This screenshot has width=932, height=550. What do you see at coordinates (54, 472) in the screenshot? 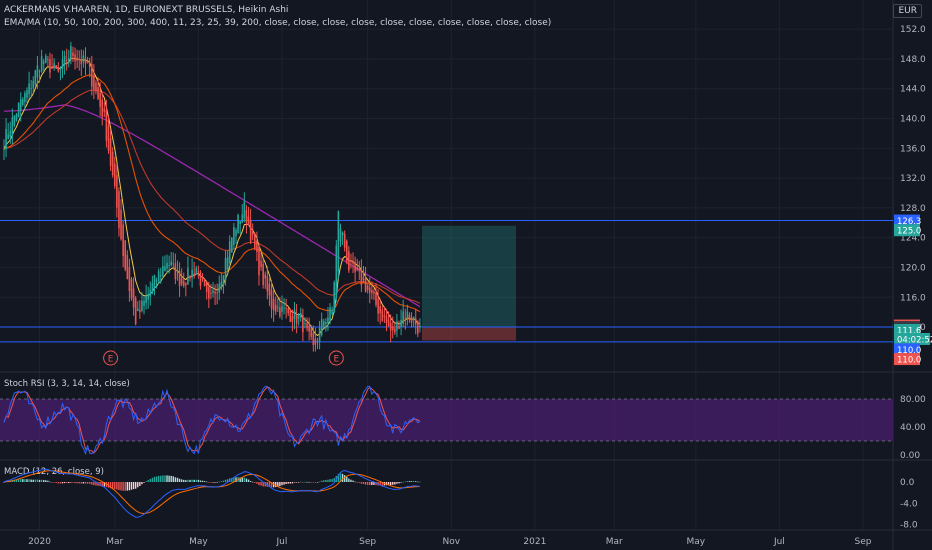
I see `macd-label: MACD (12, 26, close, 9)` at bounding box center [54, 472].